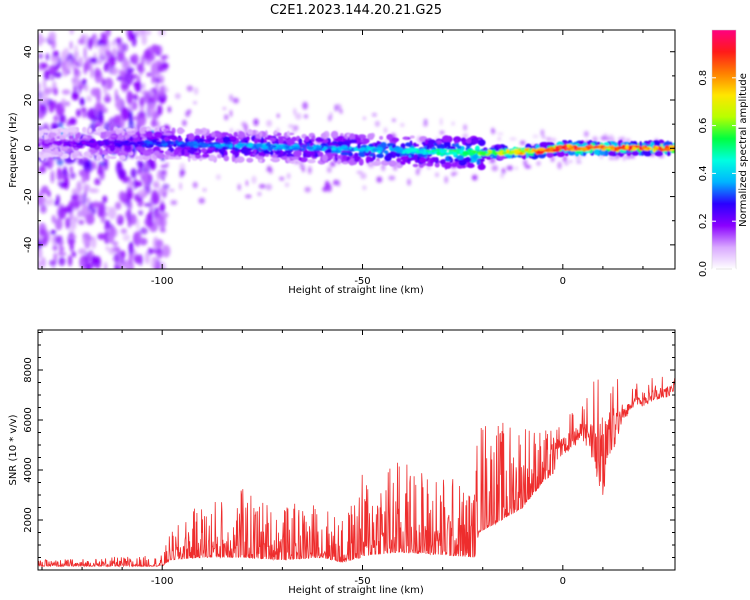 This screenshot has height=600, width=750. What do you see at coordinates (28, 469) in the screenshot?
I see `snr-ytick-label: 4000` at bounding box center [28, 469].